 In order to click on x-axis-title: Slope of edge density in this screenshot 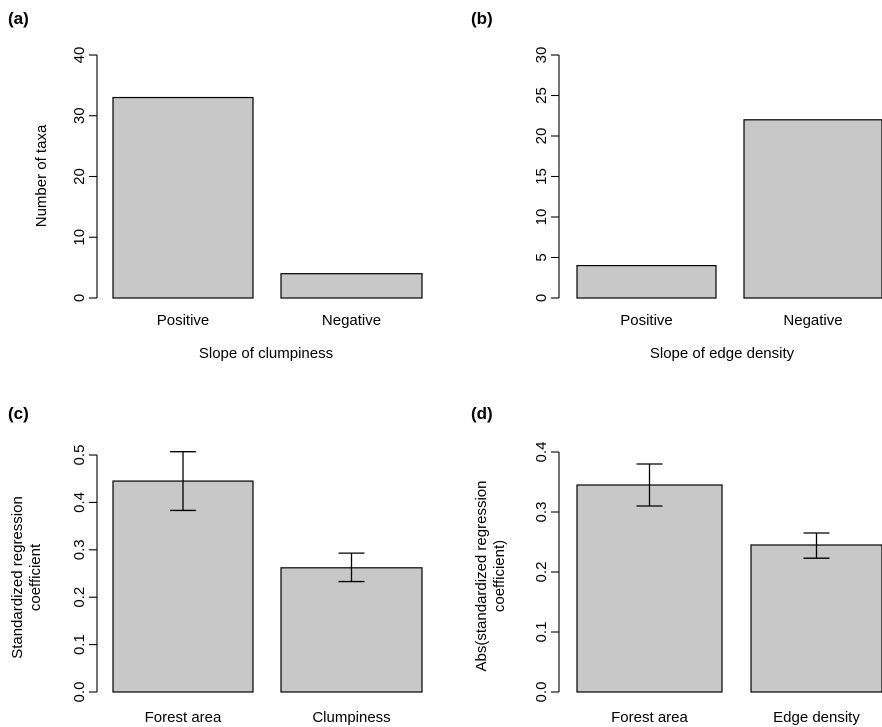, I will do `click(722, 353)`.